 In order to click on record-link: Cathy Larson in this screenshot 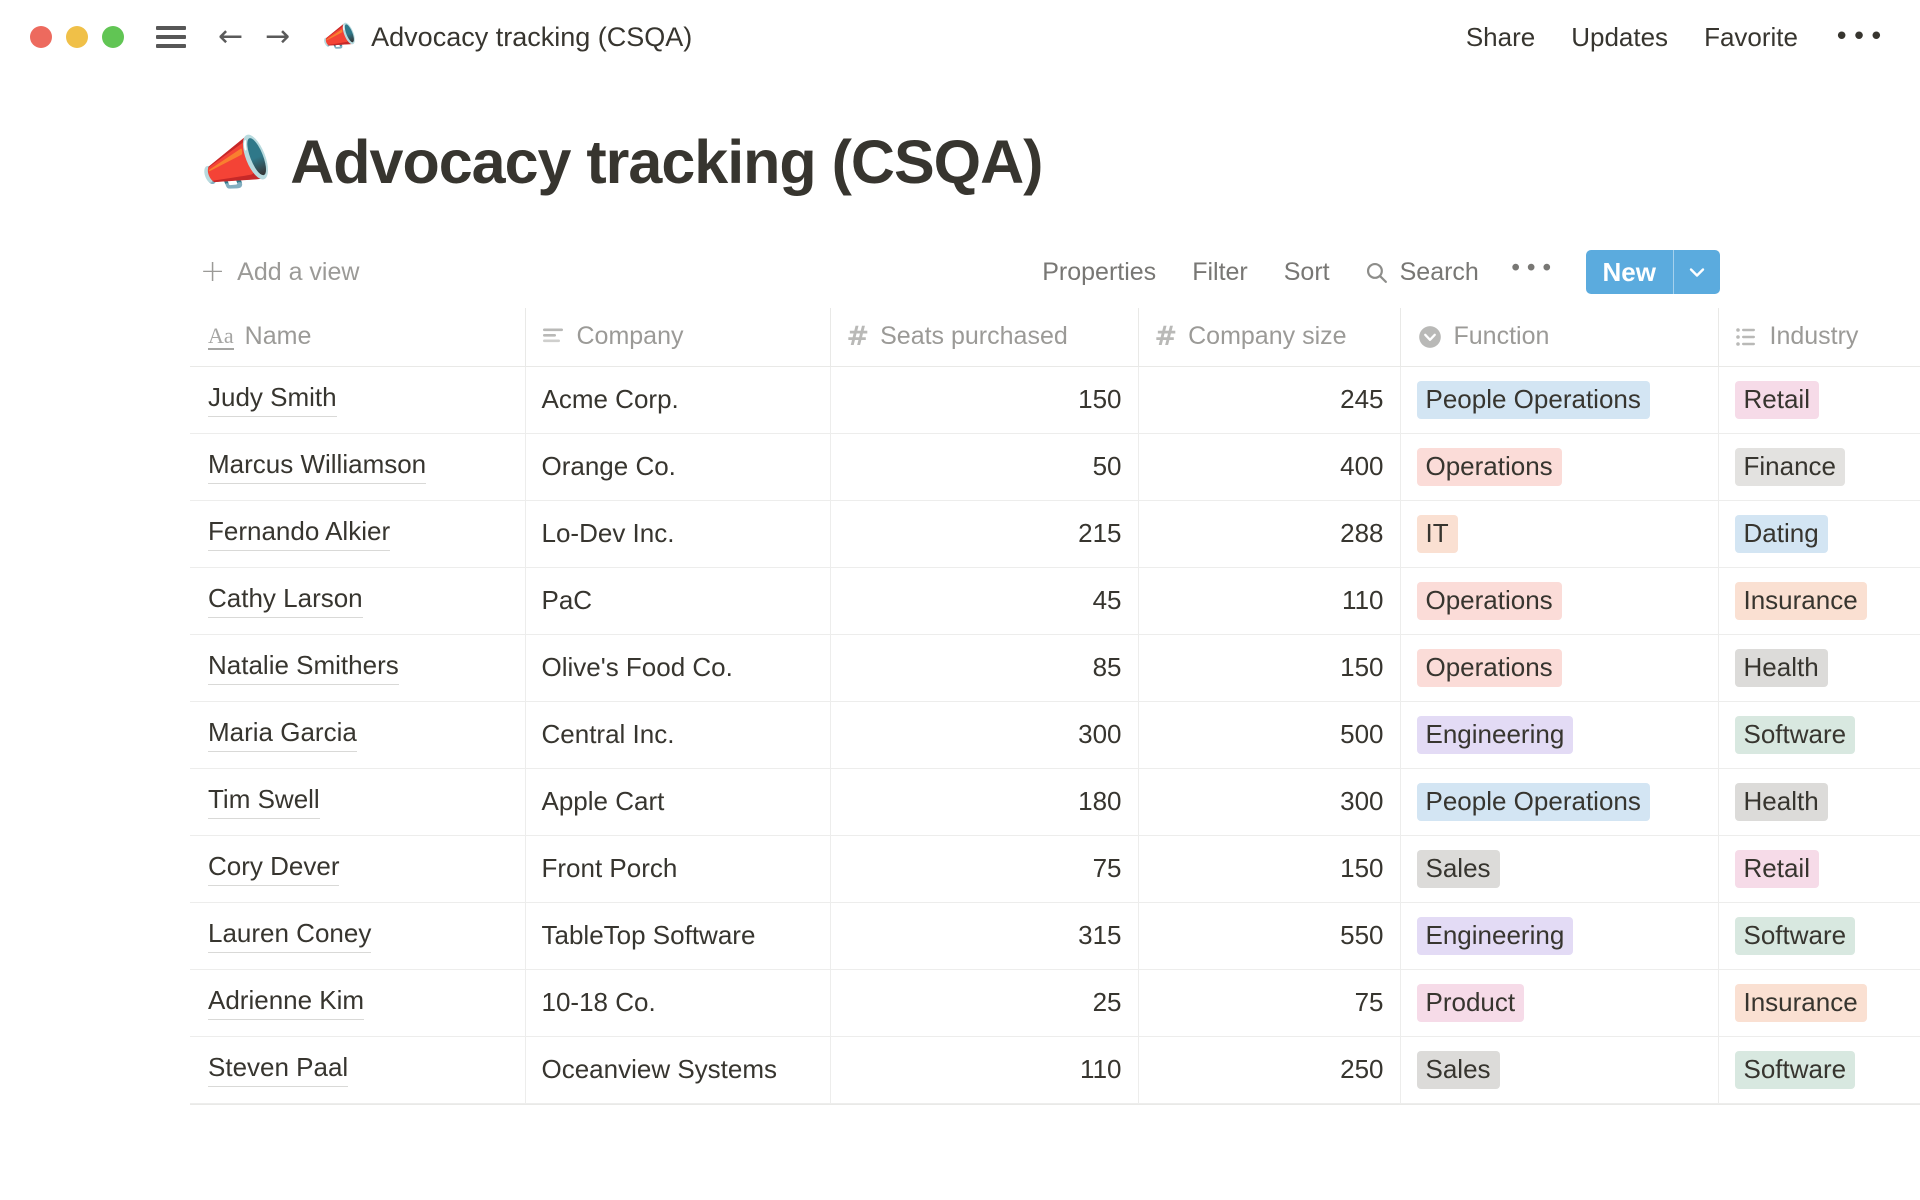, I will do `click(285, 601)`.